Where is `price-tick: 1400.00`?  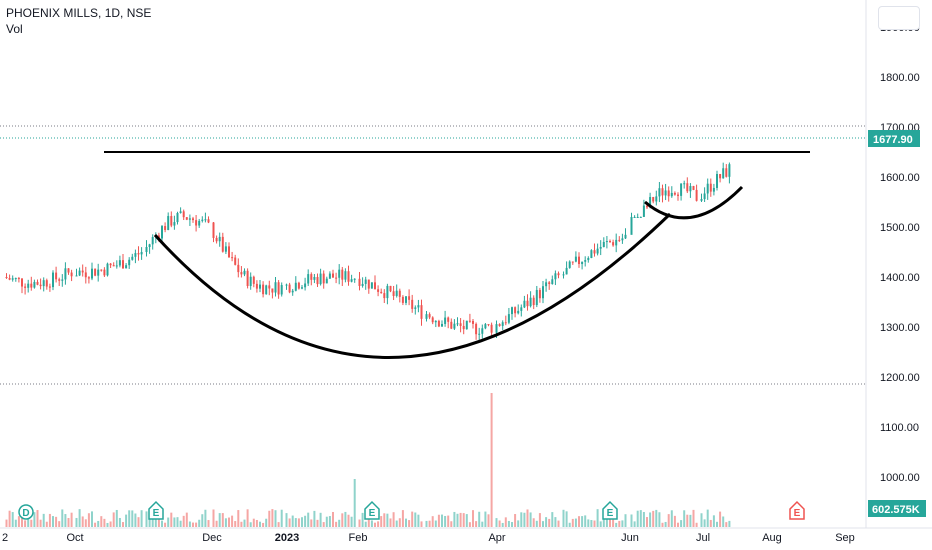 price-tick: 1400.00 is located at coordinates (900, 278).